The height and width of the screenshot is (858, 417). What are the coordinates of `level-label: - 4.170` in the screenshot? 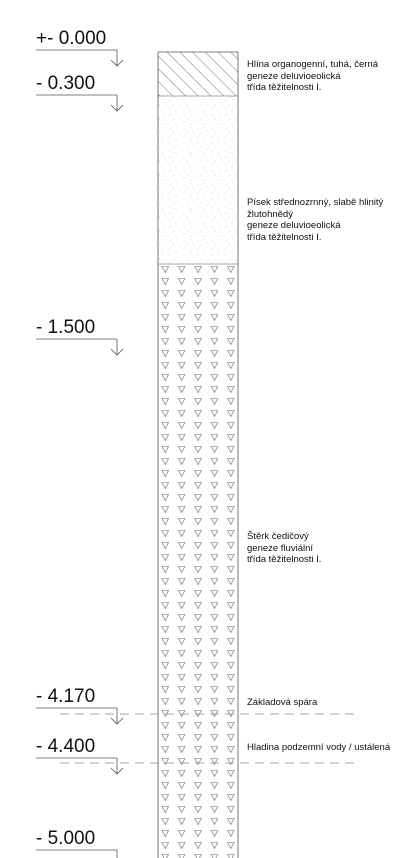 It's located at (66, 696).